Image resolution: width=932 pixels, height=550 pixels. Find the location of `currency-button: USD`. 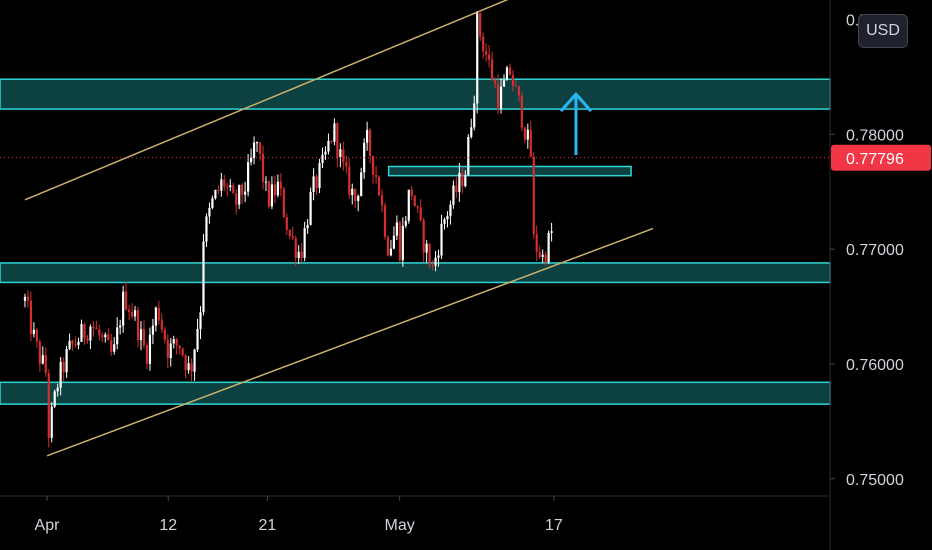

currency-button: USD is located at coordinates (883, 31).